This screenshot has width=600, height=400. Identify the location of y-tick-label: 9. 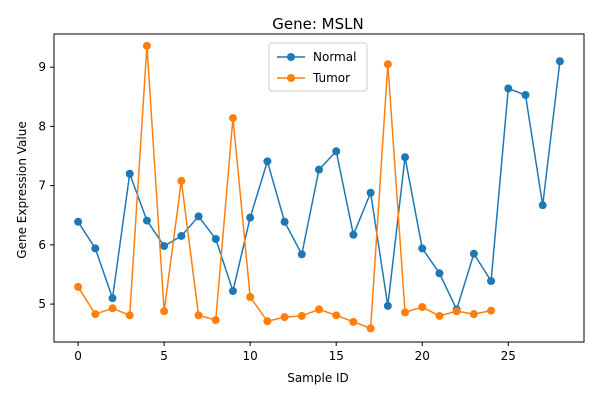
(42, 67).